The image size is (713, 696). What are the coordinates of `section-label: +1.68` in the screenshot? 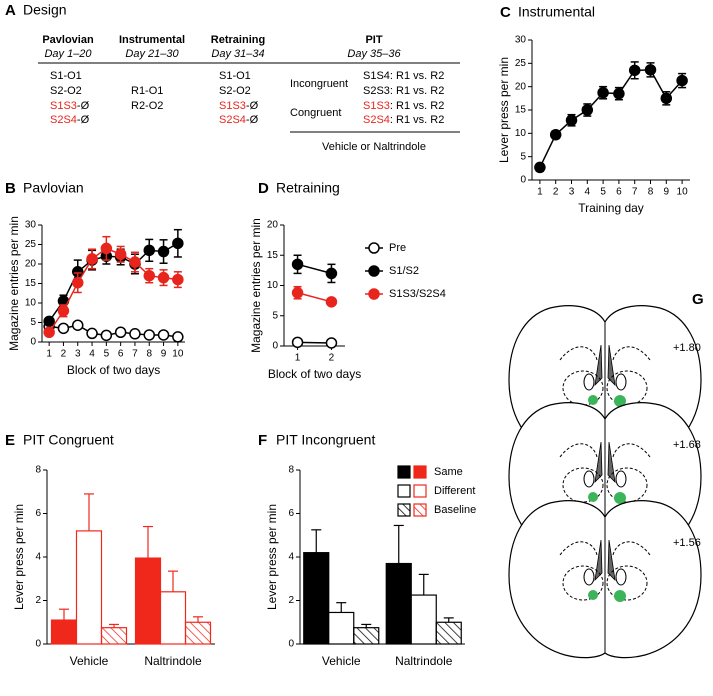 It's located at (687, 445).